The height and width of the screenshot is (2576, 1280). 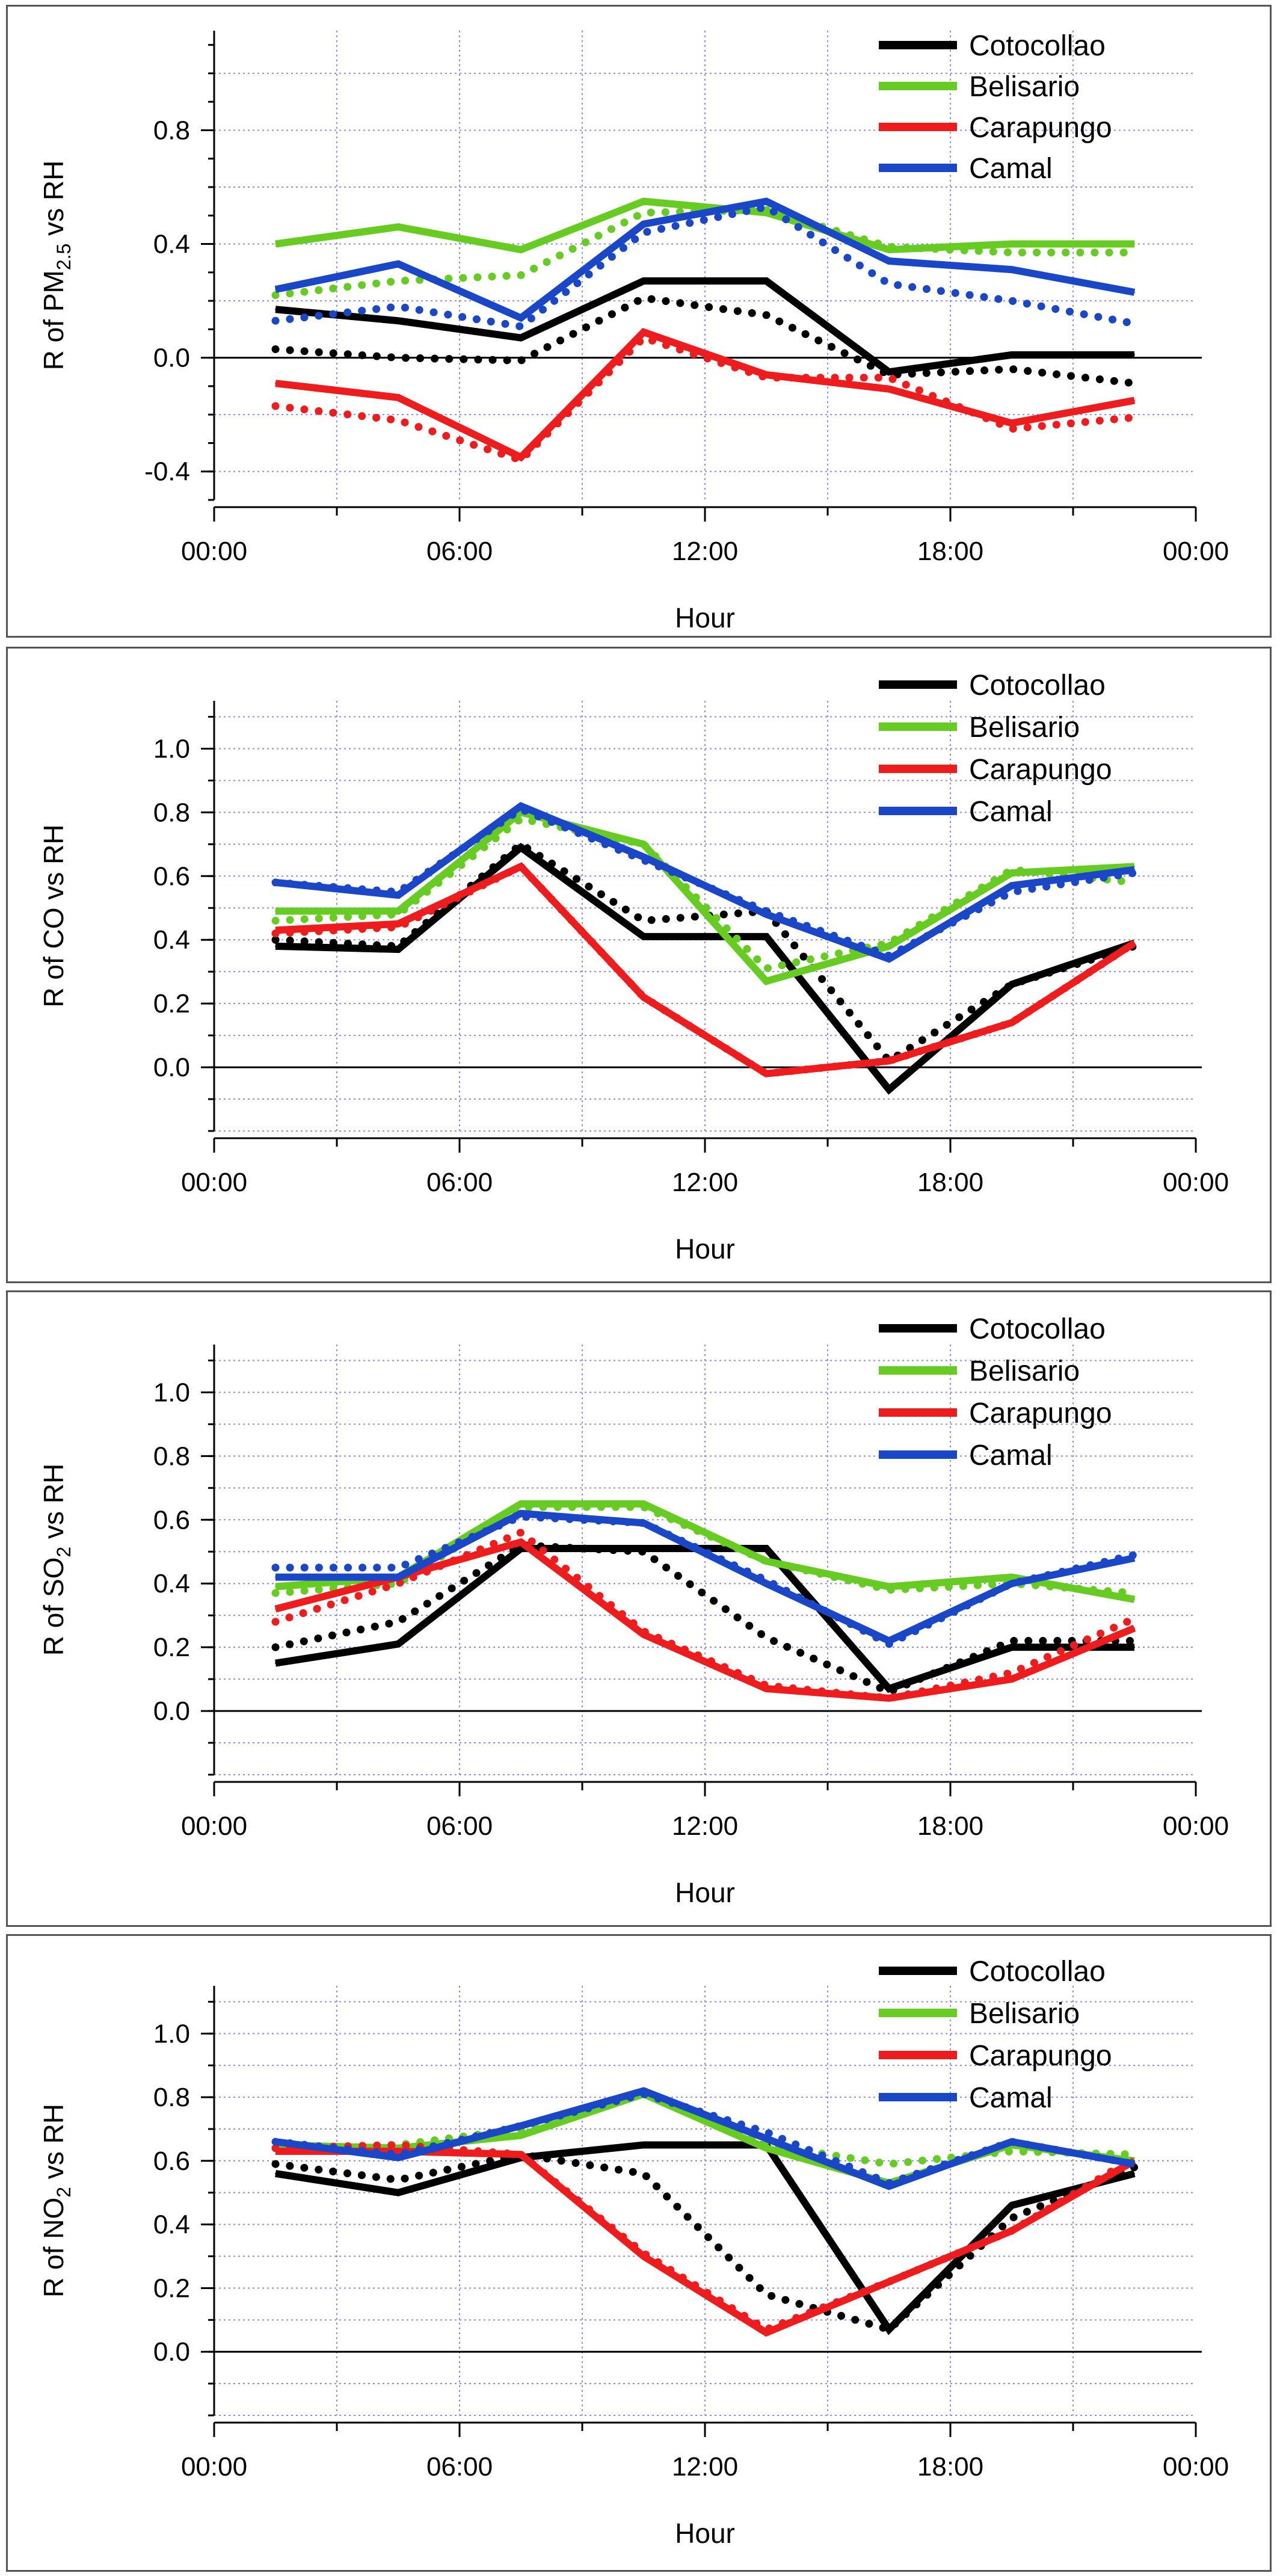 What do you see at coordinates (705, 1826) in the screenshot?
I see `x-tick-label: 12:00` at bounding box center [705, 1826].